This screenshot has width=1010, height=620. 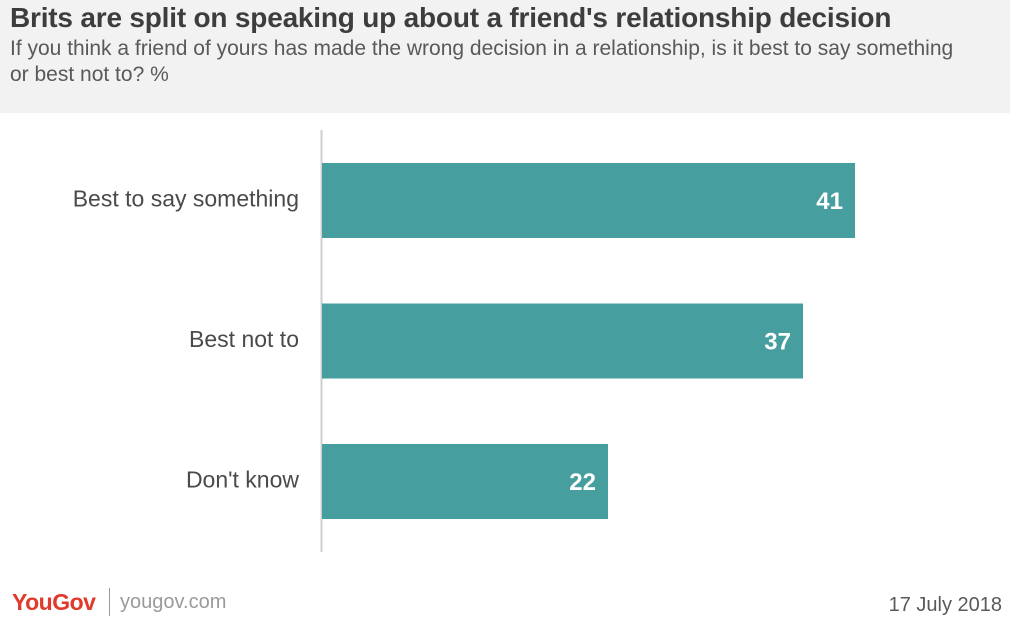 I want to click on category-label: Best to say something, so click(x=186, y=199).